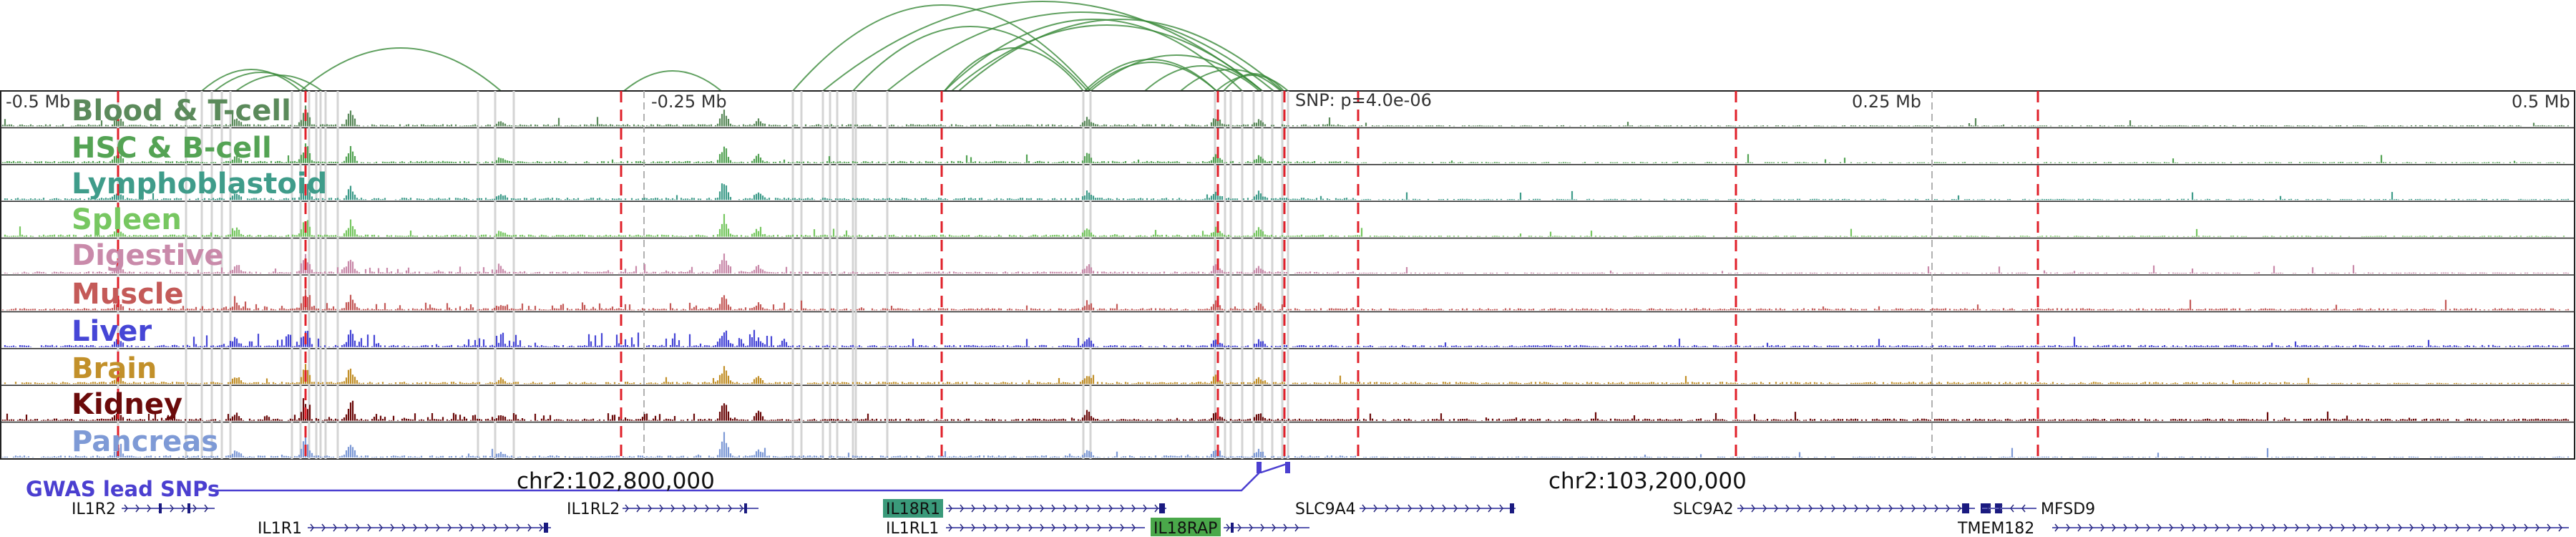  What do you see at coordinates (114, 368) in the screenshot?
I see `track-label-brain: Brain` at bounding box center [114, 368].